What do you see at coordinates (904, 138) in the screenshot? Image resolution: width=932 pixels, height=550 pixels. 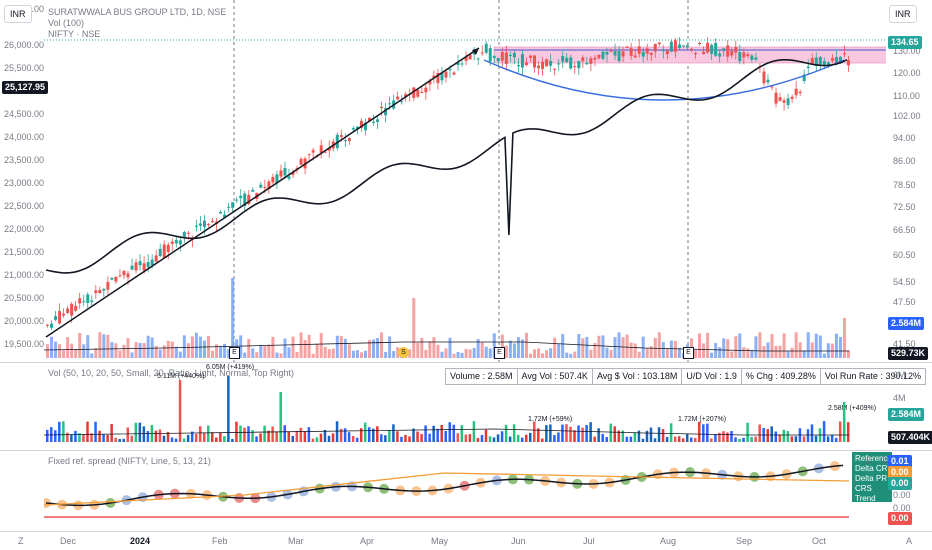 I see `axis-label: 94.00` at bounding box center [904, 138].